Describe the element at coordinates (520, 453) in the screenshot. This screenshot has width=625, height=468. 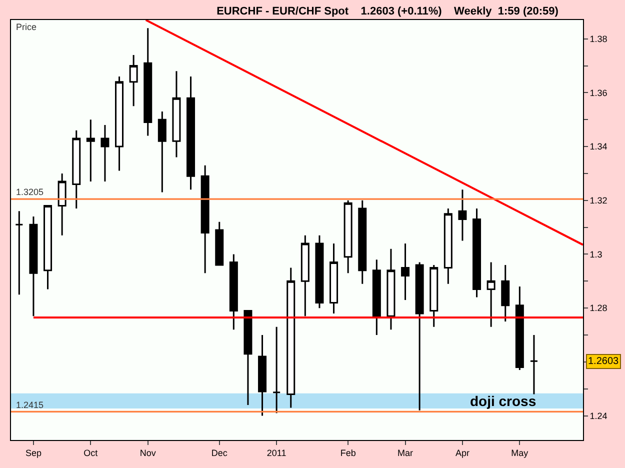
I see `x-tick-label: May` at that location.